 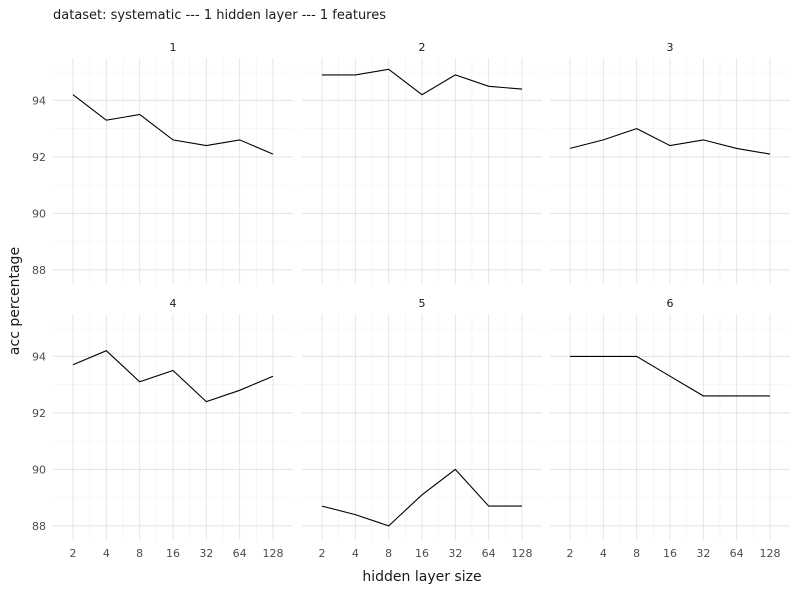 I want to click on facet-label: 4, so click(x=173, y=303).